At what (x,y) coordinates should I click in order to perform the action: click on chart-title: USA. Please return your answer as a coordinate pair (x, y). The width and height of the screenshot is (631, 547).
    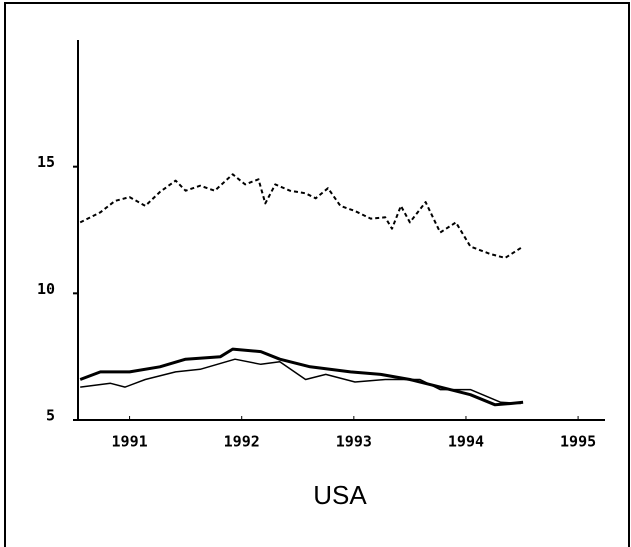
    Looking at the image, I should click on (340, 495).